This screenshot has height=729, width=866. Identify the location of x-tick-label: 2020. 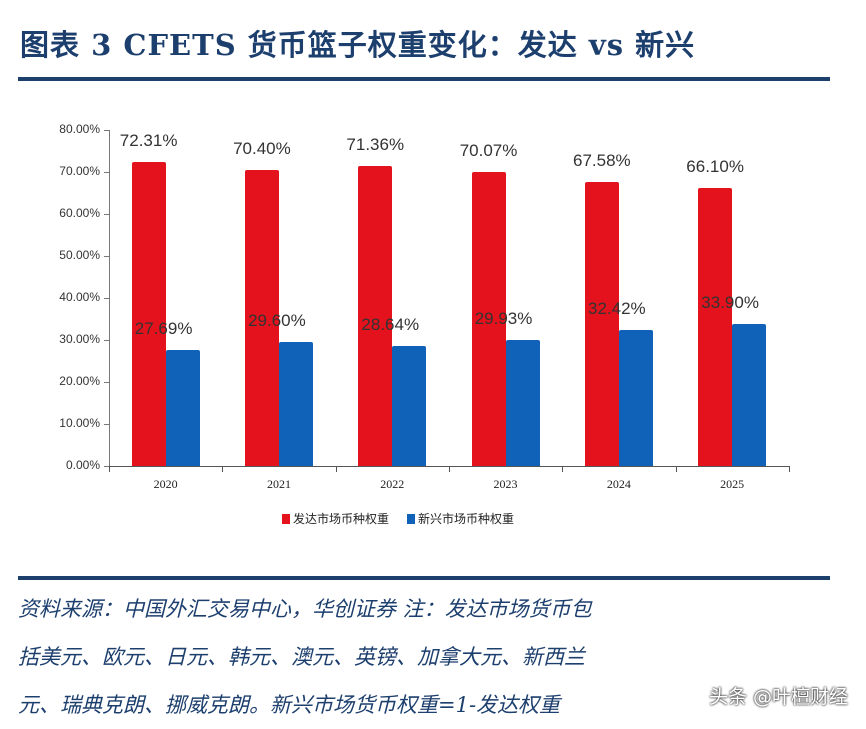
(165, 484).